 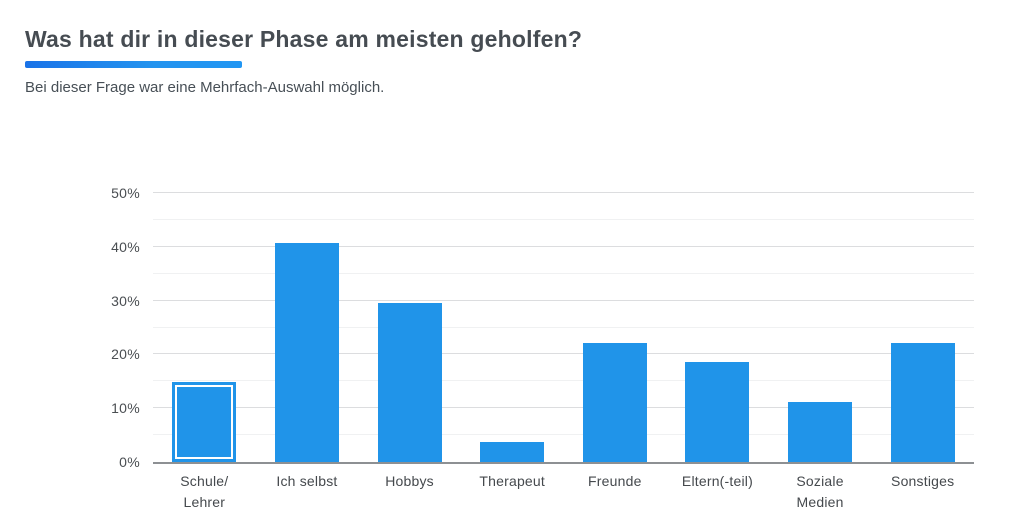 I want to click on x-label-hobbys: Hobbys, so click(x=409, y=481).